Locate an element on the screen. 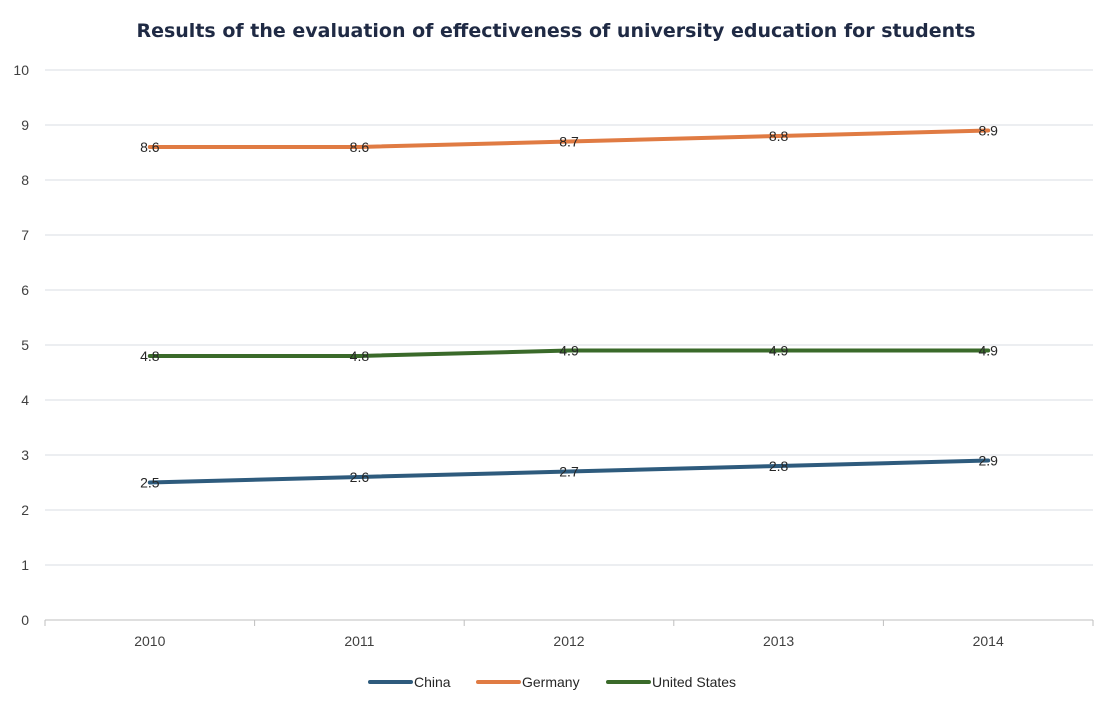  data-label-germany: 8.8 is located at coordinates (779, 136).